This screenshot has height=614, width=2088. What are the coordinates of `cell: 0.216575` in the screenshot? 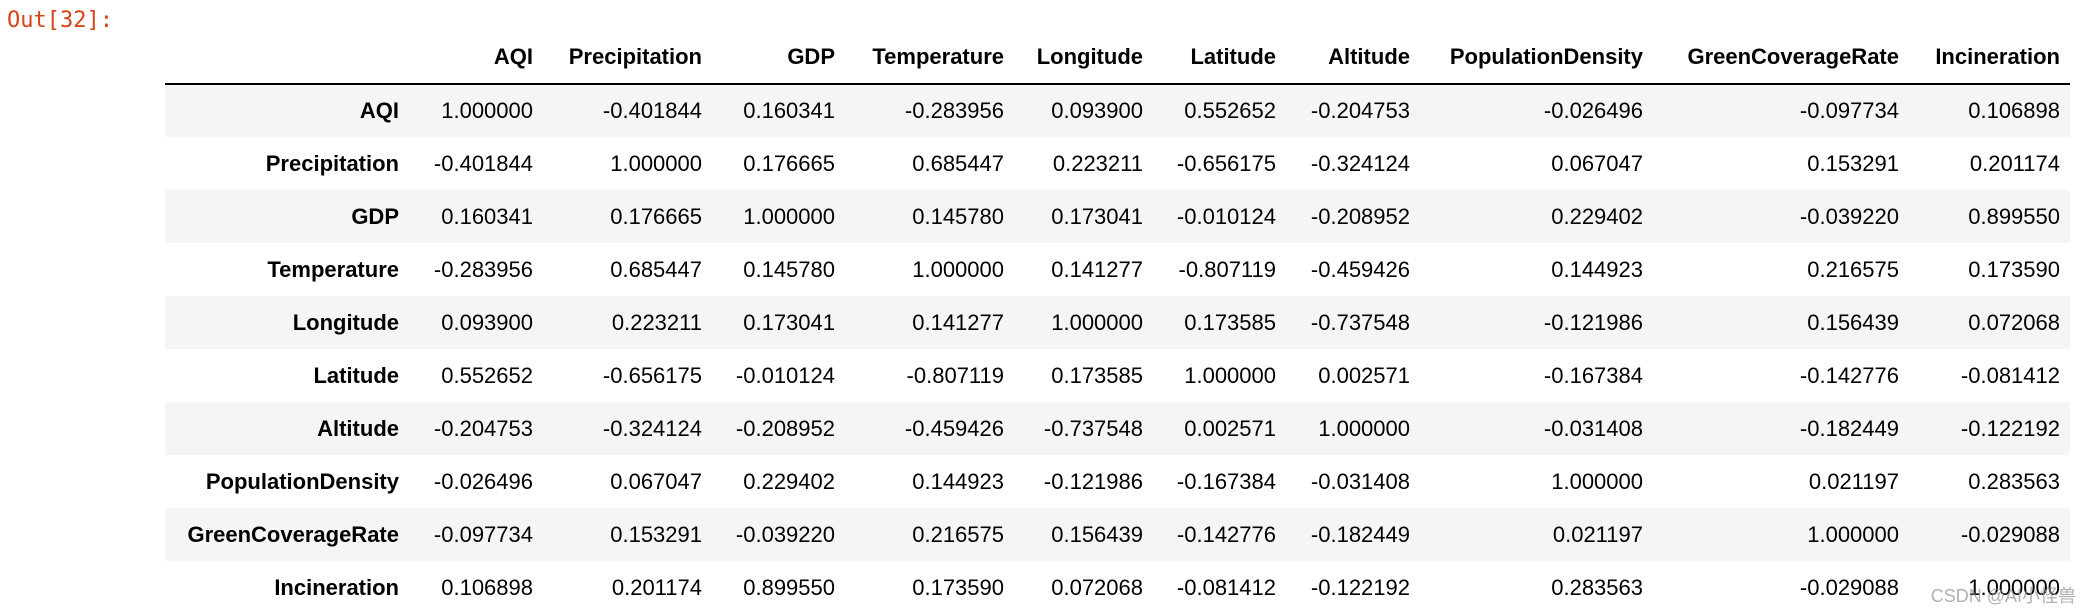 It's located at (958, 534).